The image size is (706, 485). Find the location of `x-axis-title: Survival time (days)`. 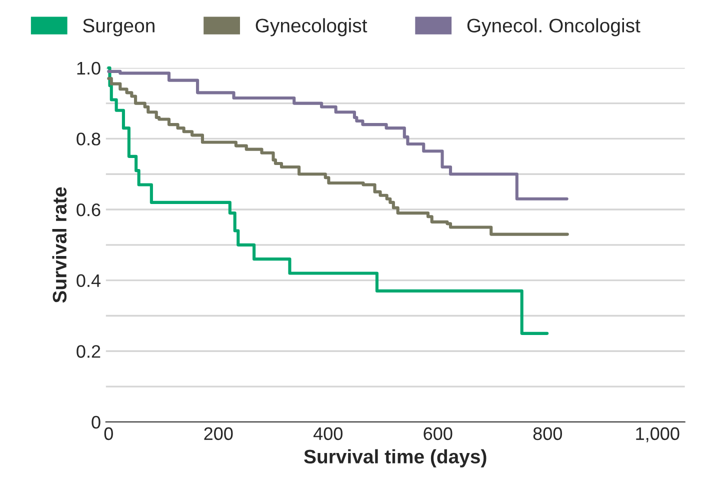

x-axis-title: Survival time (days) is located at coordinates (395, 458).